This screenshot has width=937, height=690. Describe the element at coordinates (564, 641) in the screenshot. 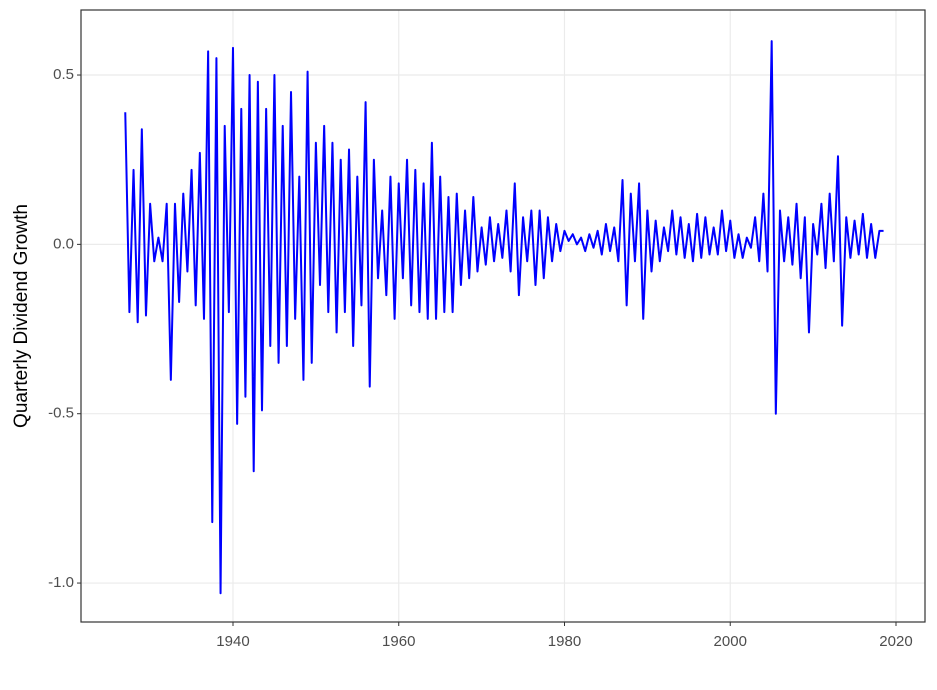

I see `x-tick-label: 1980` at that location.